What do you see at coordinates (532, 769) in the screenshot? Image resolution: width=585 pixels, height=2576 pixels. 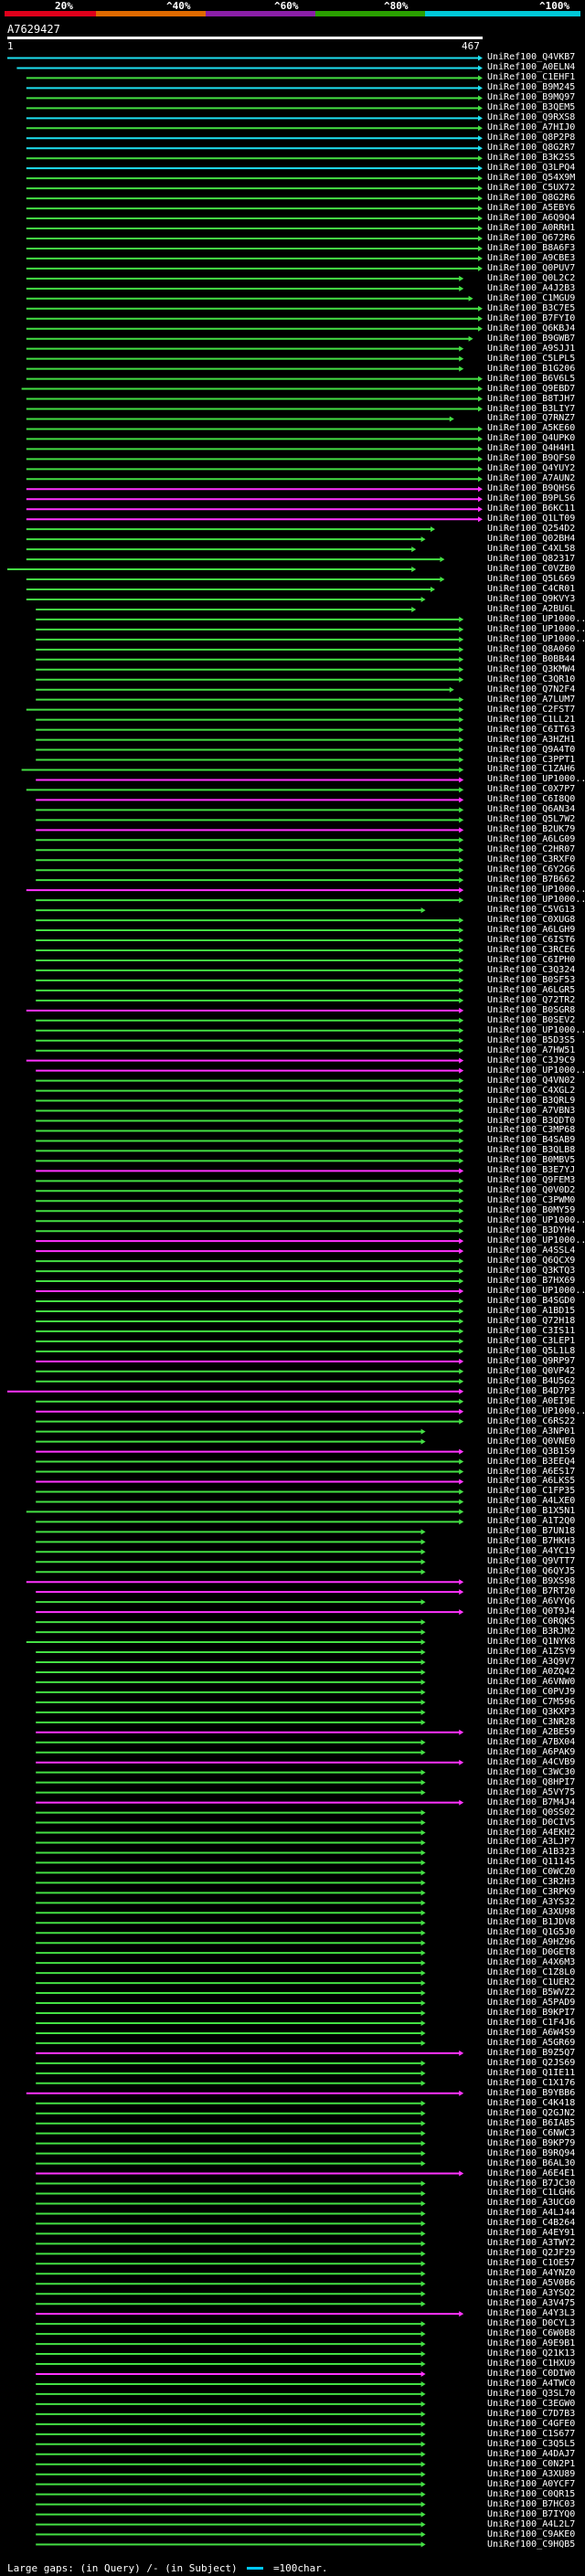 I see `hit-label: UniRef100_C1ZAH6` at bounding box center [532, 769].